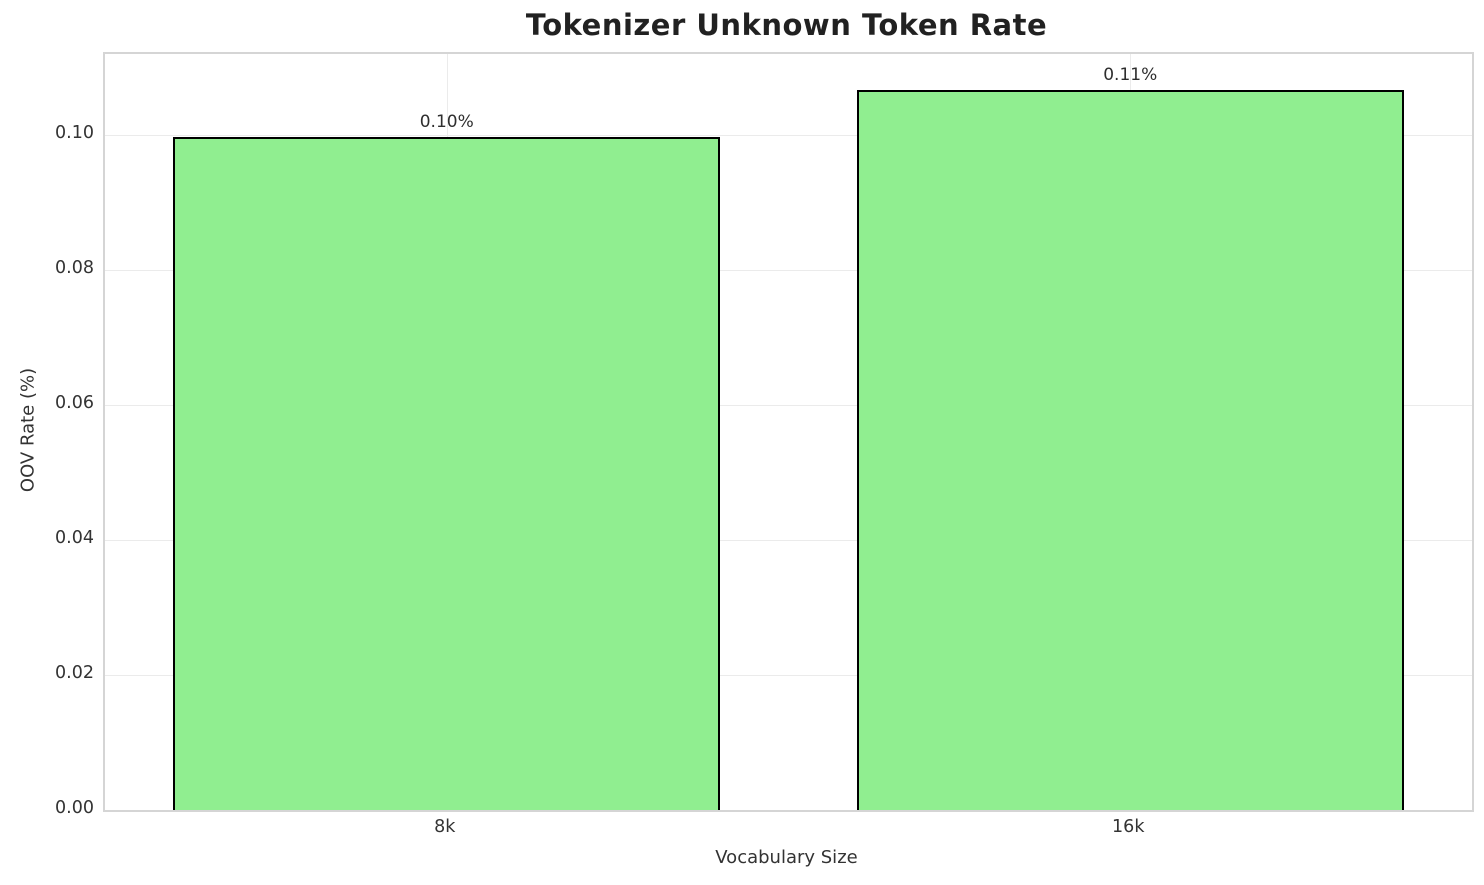  What do you see at coordinates (74, 268) in the screenshot?
I see `y-tick-label: 0.08` at bounding box center [74, 268].